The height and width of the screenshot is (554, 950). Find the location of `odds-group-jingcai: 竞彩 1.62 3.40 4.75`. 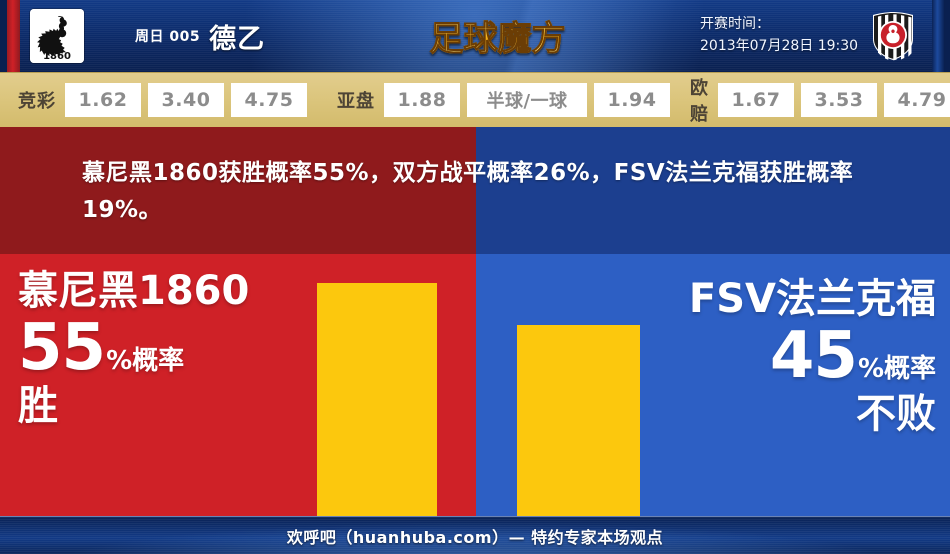

odds-group-jingcai: 竞彩 1.62 3.40 4.75 is located at coordinates (166, 100).